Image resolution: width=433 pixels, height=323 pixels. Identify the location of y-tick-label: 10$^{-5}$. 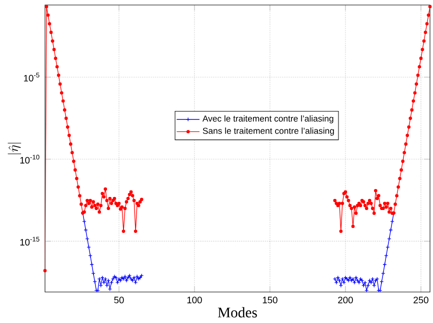
(32, 77).